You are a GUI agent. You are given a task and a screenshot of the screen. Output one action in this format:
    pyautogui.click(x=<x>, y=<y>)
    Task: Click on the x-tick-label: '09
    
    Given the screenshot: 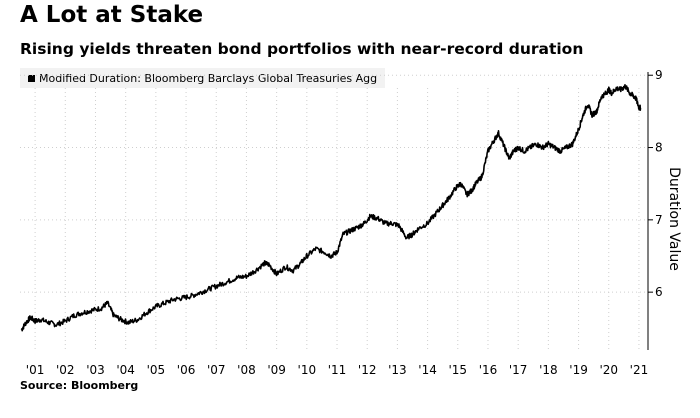 What is the action you would take?
    pyautogui.click(x=276, y=370)
    